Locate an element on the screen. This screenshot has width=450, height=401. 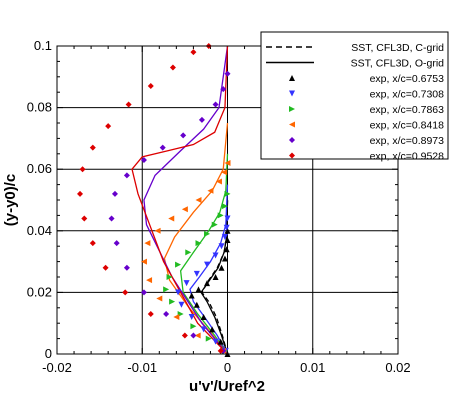
y-tick-label: 0.08 is located at coordinates (39, 107).